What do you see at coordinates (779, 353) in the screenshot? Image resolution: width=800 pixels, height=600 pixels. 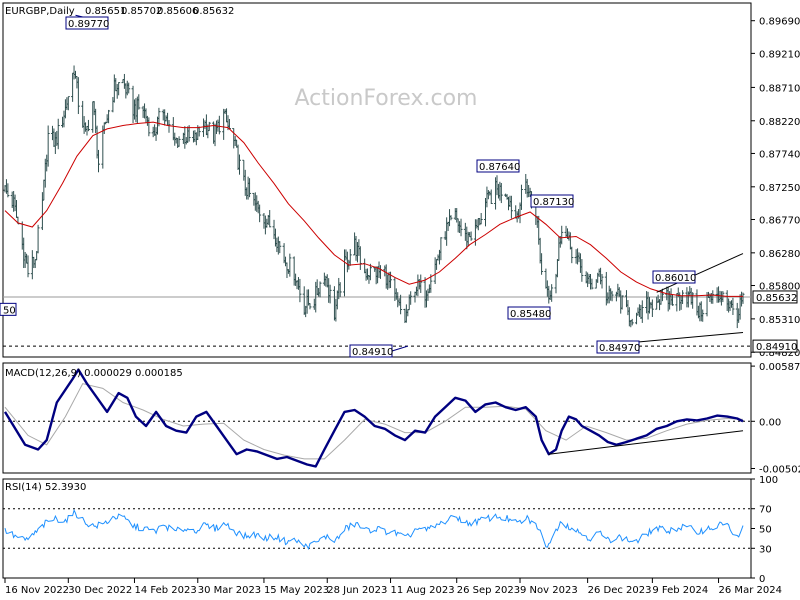 I see `price-y-tick-label: 0.84820` at bounding box center [779, 353].